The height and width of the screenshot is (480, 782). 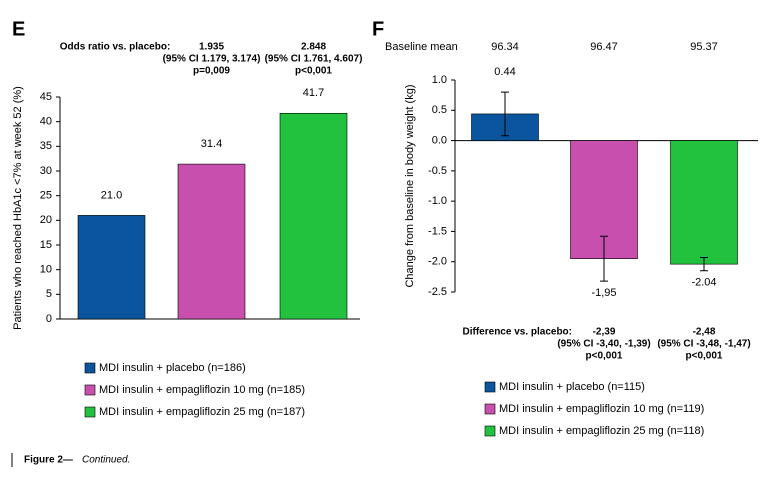 I want to click on y-tick-label: -2.0, so click(x=437, y=262).